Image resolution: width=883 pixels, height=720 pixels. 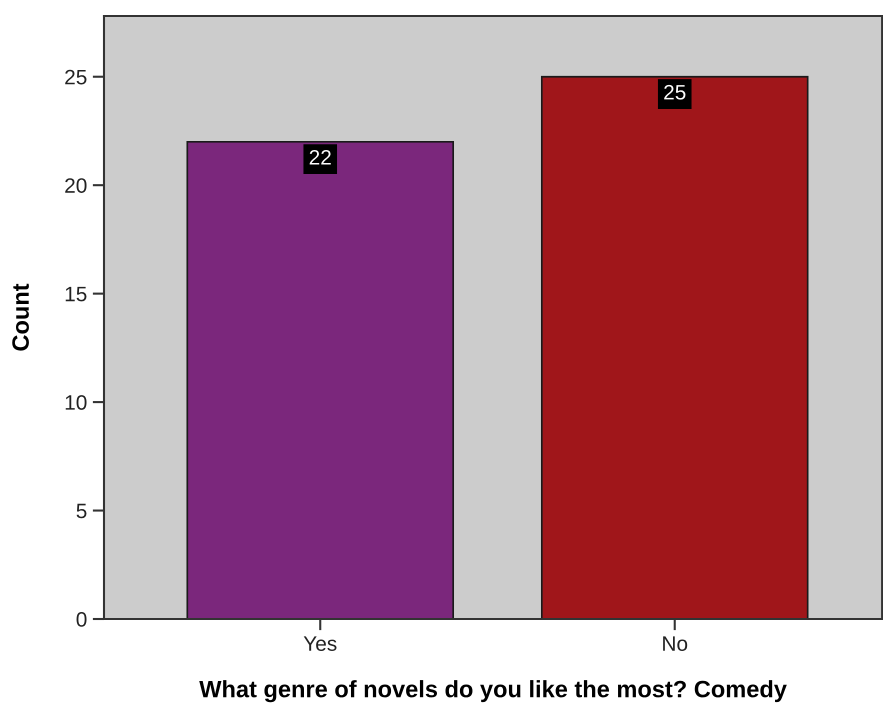 I want to click on data-label: 22, so click(x=320, y=157).